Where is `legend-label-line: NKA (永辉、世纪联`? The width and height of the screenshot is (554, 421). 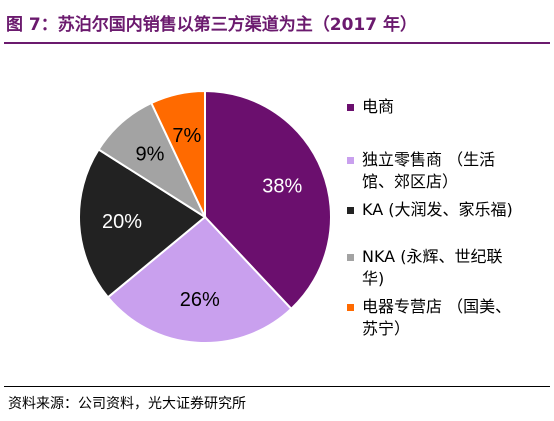 legend-label-line: NKA (永辉、世纪联 is located at coordinates (432, 256).